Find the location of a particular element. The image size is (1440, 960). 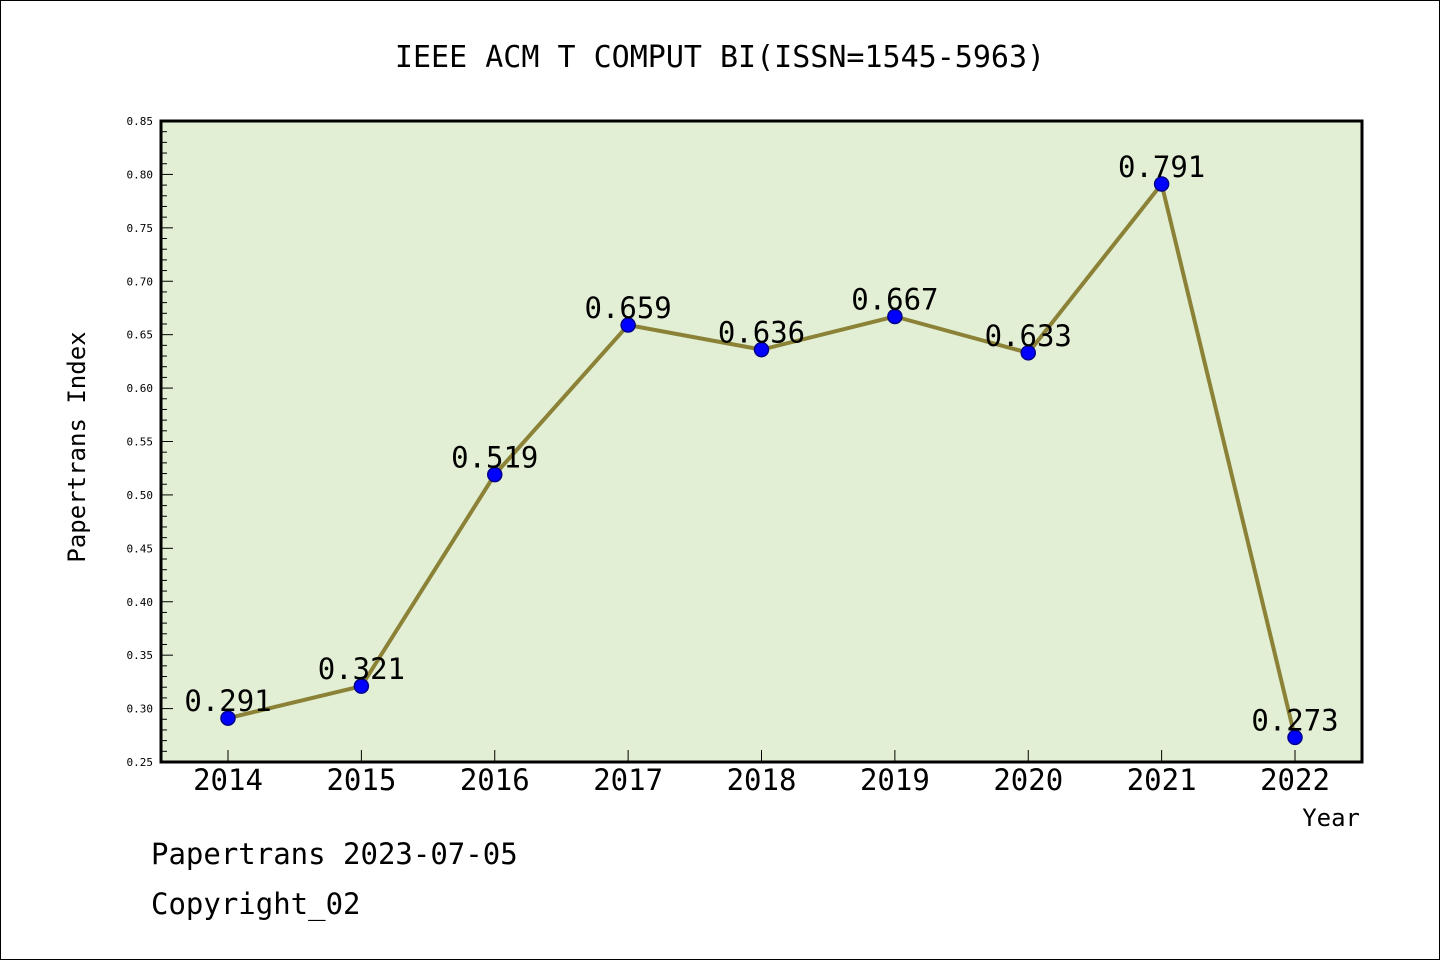

y-tick-label: 0.40 is located at coordinates (140, 602).